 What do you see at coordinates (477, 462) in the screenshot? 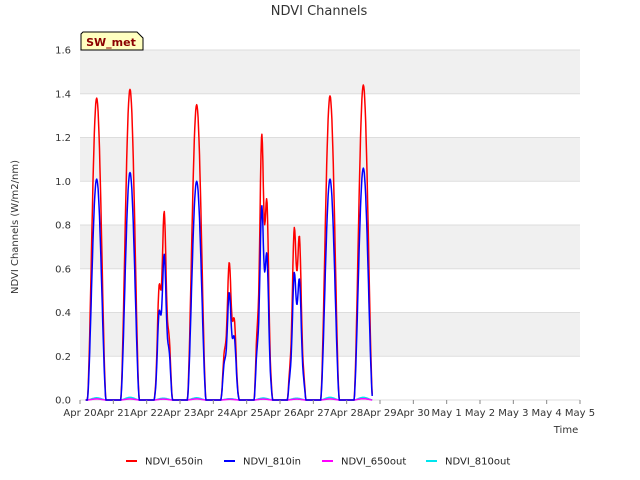
I see `legend-label: NDVI_810out` at bounding box center [477, 462].